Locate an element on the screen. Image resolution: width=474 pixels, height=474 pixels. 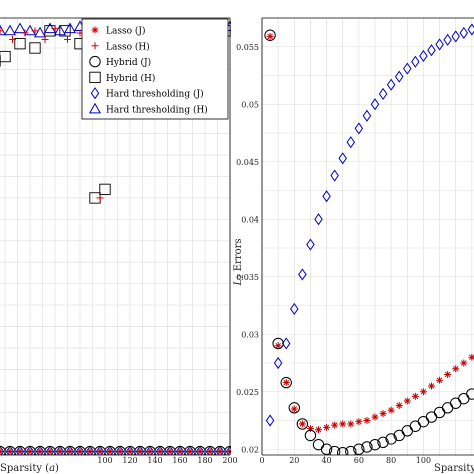
left-x-tick: 100 is located at coordinates (104, 460).